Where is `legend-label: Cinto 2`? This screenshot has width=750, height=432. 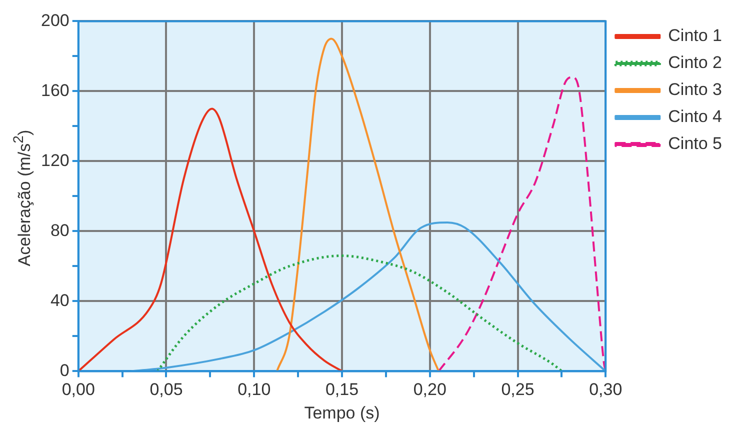
legend-label: Cinto 2 is located at coordinates (695, 62).